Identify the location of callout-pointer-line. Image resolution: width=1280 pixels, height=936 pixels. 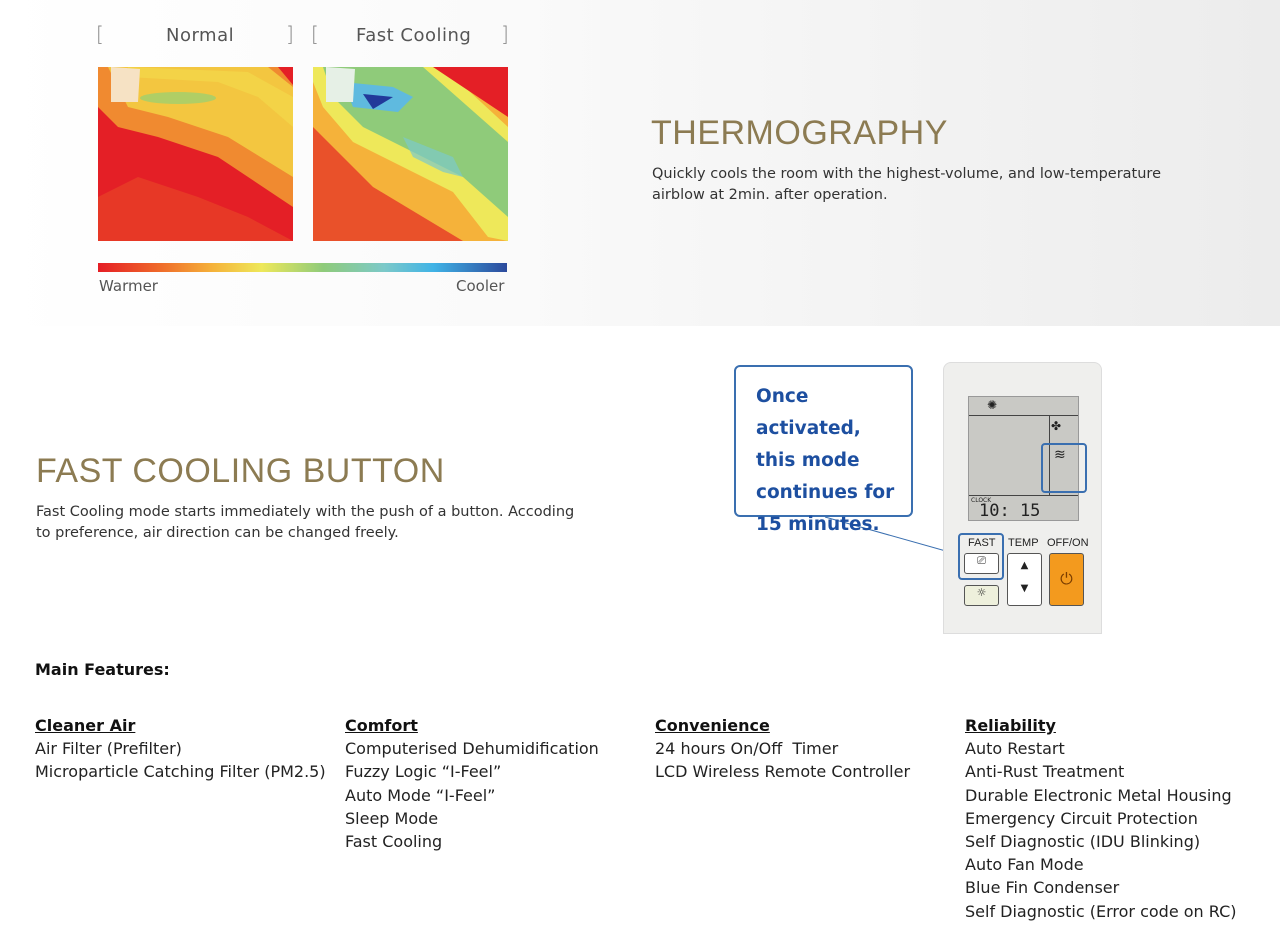
(892, 536).